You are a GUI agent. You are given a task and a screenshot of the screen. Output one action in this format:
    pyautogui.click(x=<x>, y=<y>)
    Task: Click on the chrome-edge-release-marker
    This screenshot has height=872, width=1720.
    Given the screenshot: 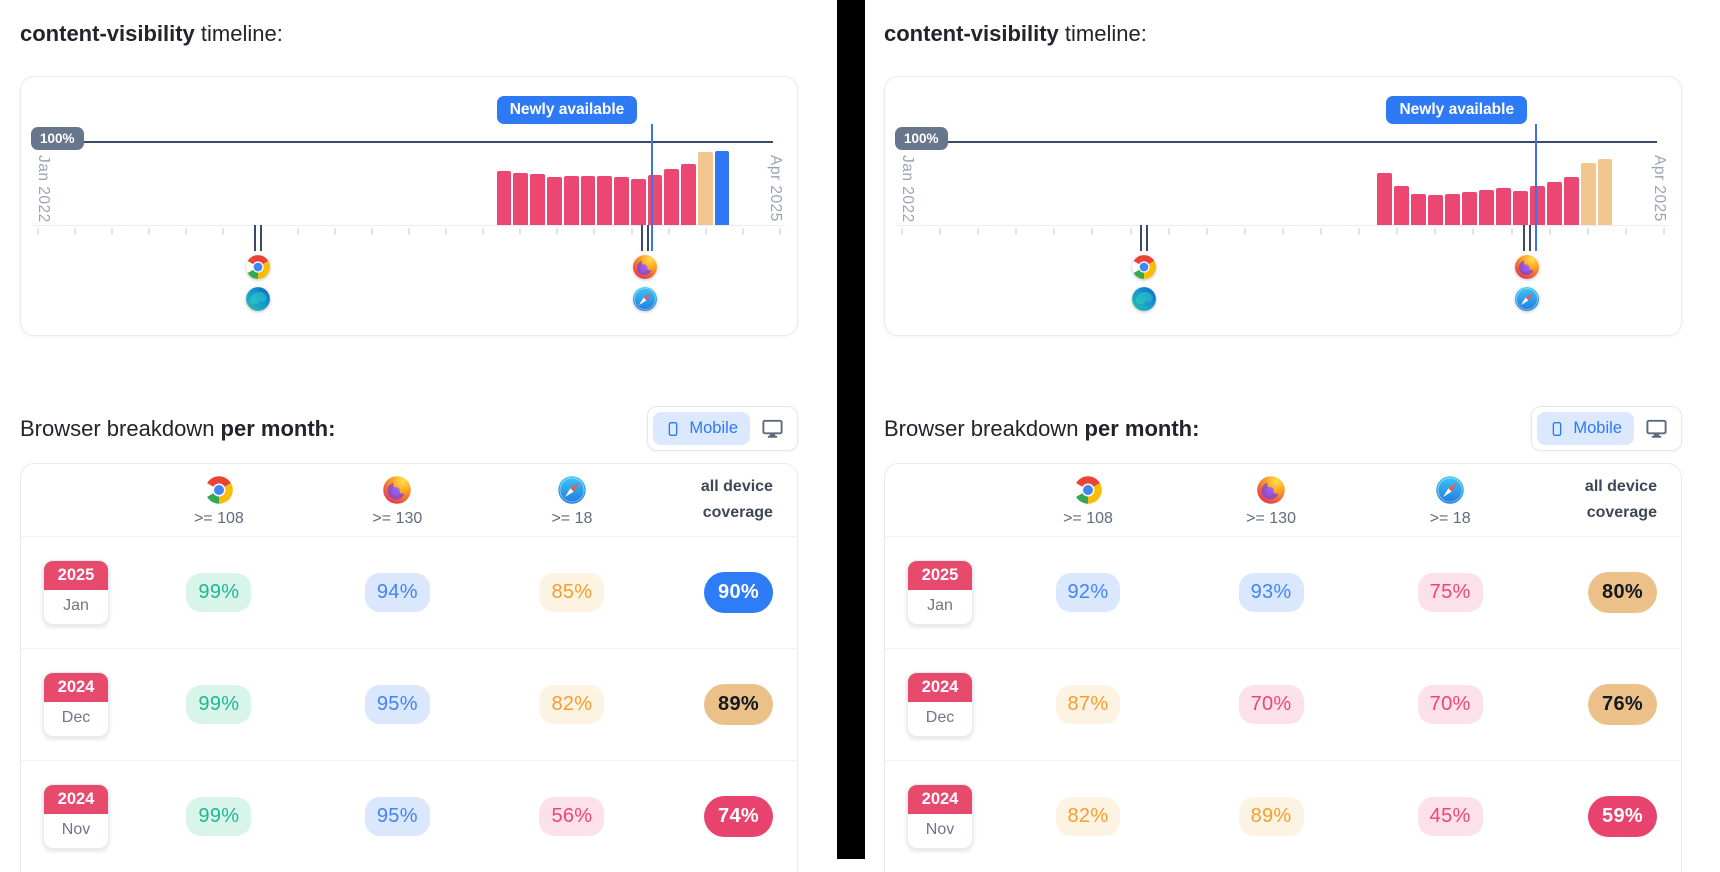 What is the action you would take?
    pyautogui.click(x=1144, y=268)
    